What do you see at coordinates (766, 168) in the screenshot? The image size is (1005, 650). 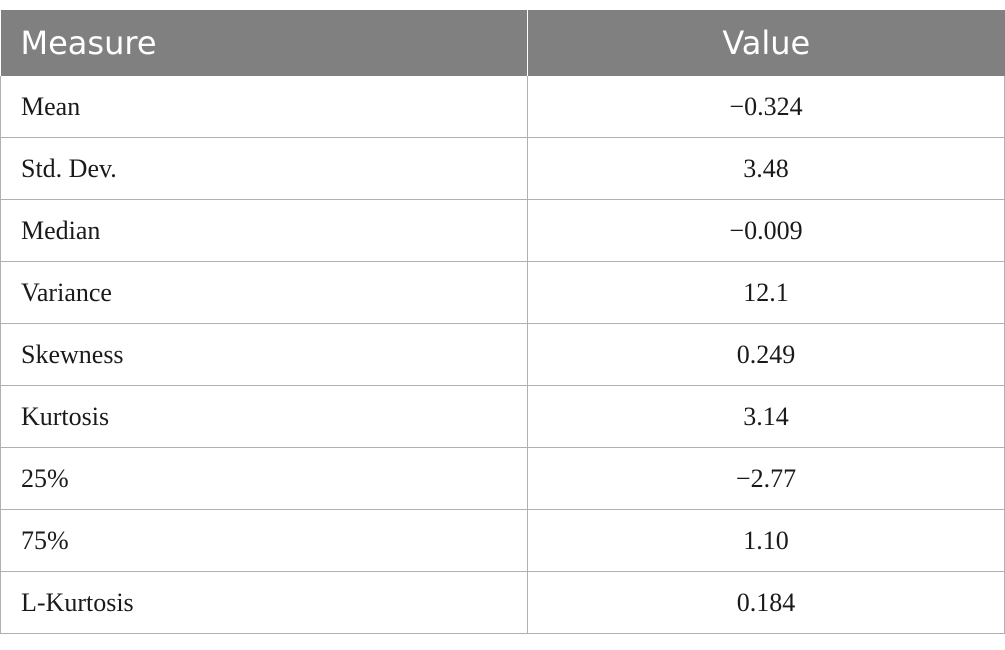 I see `value-cell: 3.48` at bounding box center [766, 168].